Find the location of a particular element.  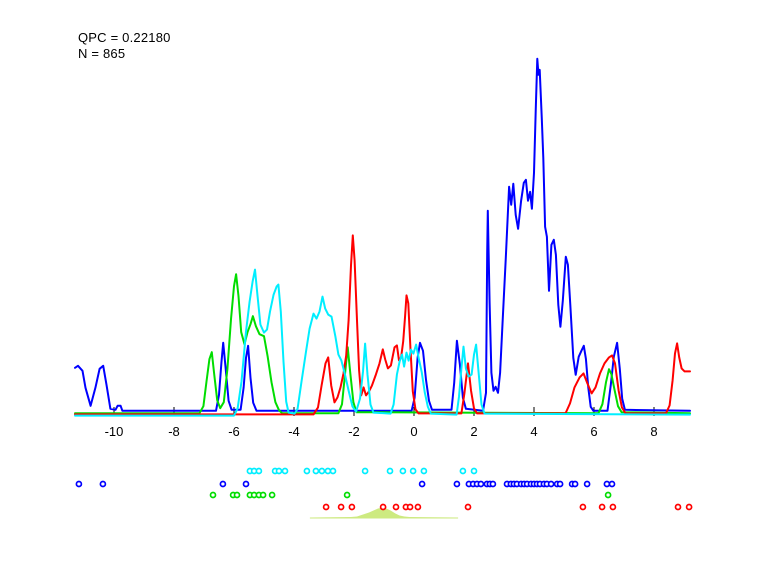

annotation-n: N = 865 is located at coordinates (102, 53).